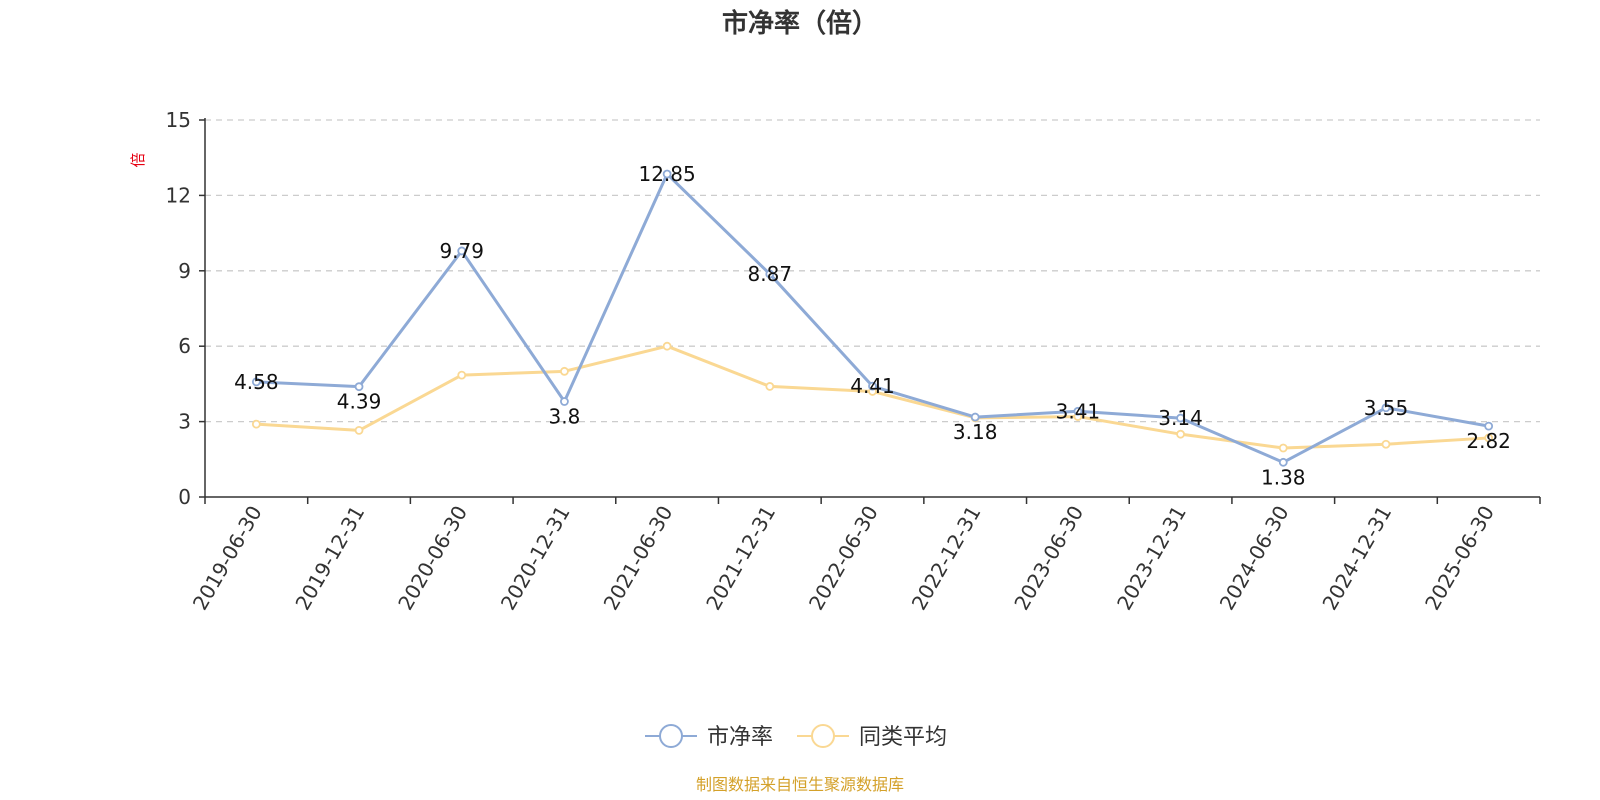 The image size is (1600, 800). I want to click on legend-label: 市净率, so click(740, 737).